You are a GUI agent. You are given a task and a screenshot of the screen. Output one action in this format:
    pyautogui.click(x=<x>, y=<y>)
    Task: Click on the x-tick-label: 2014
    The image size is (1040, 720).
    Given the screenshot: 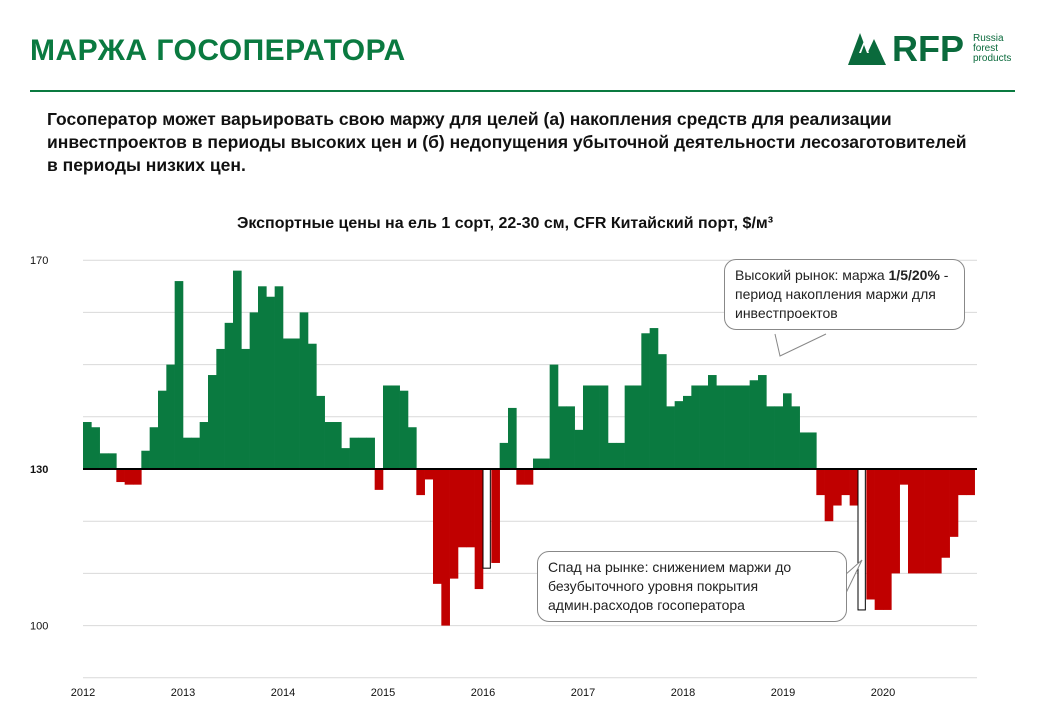 What is the action you would take?
    pyautogui.click(x=283, y=693)
    